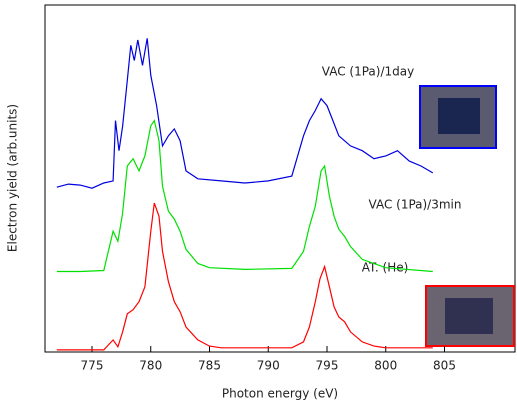 The image size is (517, 409). Describe the element at coordinates (209, 366) in the screenshot. I see `x-tick-label: 785` at that location.